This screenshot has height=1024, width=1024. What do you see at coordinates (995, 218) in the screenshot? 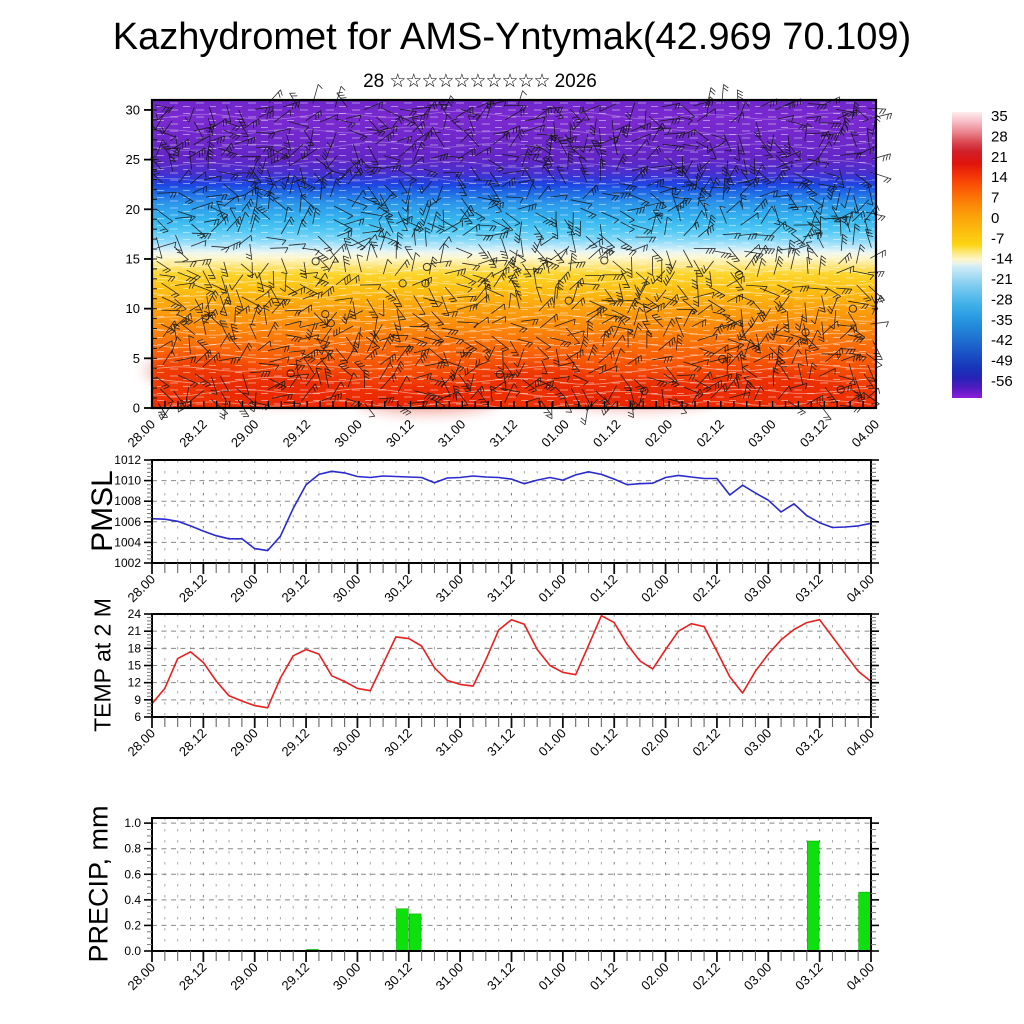
I see `colorbar-tick-label: 0` at bounding box center [995, 218].